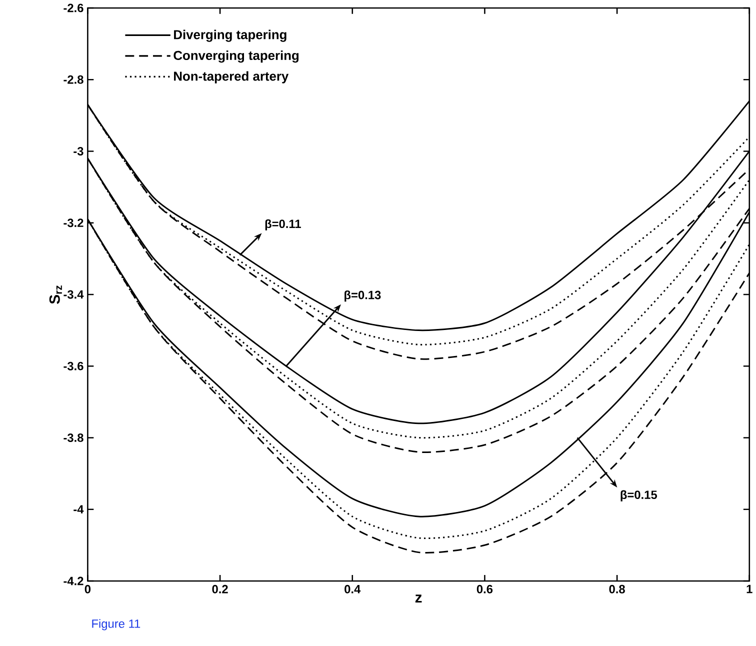 This screenshot has width=756, height=646. Describe the element at coordinates (116, 624) in the screenshot. I see `caption: Figure 11` at that location.